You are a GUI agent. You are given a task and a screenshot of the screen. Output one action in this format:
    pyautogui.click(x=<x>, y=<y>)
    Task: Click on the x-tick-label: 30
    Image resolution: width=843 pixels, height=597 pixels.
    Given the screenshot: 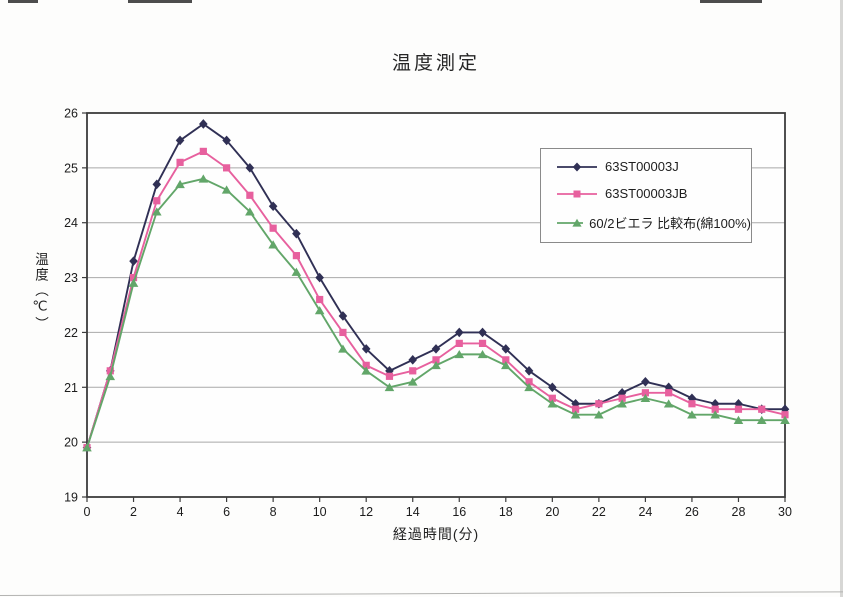 What is the action you would take?
    pyautogui.click(x=785, y=512)
    